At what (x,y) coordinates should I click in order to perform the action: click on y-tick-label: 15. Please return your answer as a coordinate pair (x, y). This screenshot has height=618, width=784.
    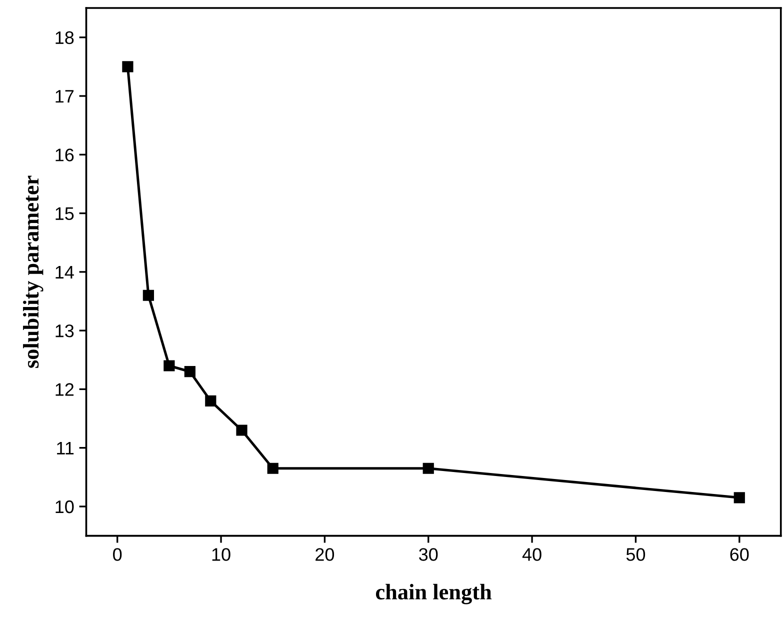
    Looking at the image, I should click on (65, 213).